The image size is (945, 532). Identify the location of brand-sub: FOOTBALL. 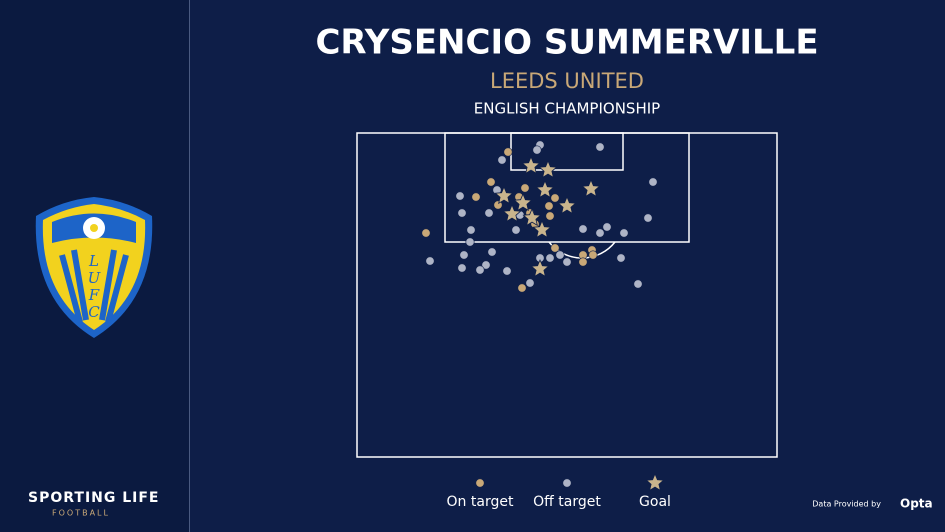
(81, 513).